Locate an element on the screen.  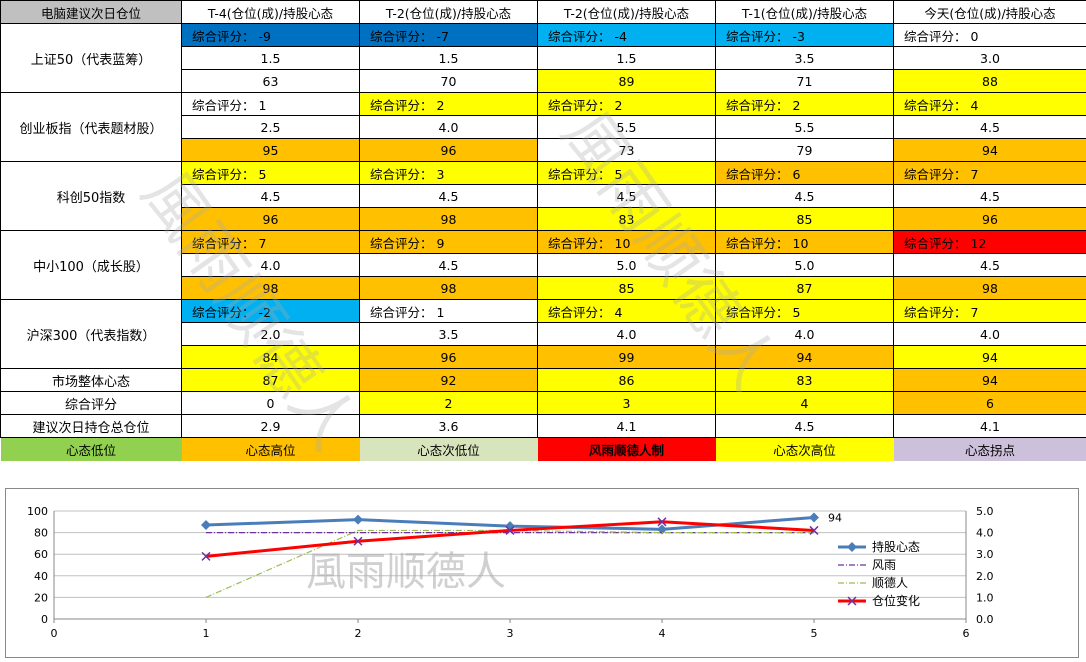
header-day-2: T-2(仓位(成)/持股心态 is located at coordinates (448, 12).